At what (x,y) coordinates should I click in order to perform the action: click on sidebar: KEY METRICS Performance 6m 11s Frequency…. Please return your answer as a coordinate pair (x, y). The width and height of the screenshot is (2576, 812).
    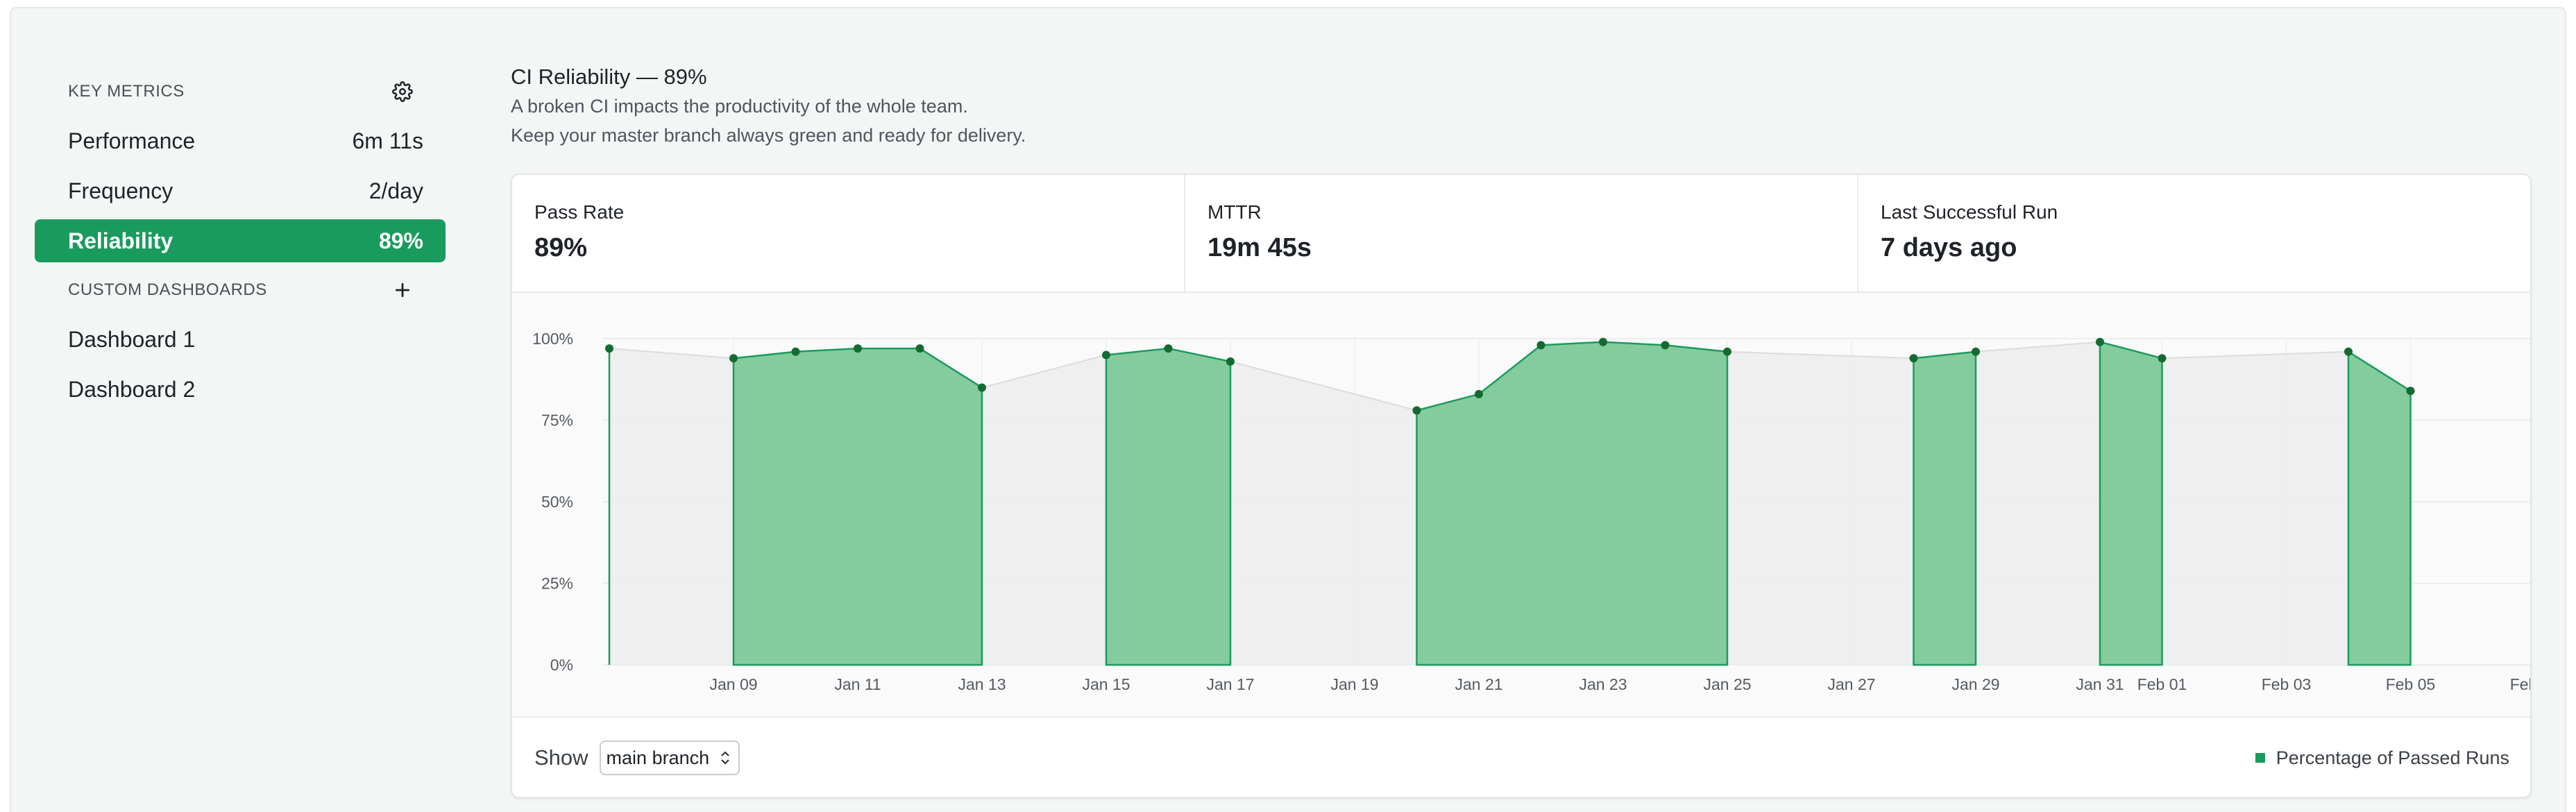
    Looking at the image, I should click on (241, 241).